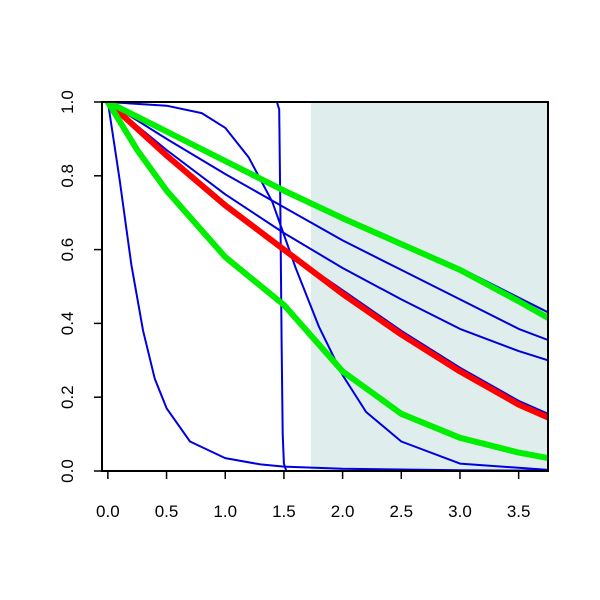 The width and height of the screenshot is (600, 600). What do you see at coordinates (343, 511) in the screenshot?
I see `x-tick-label: 2.0` at bounding box center [343, 511].